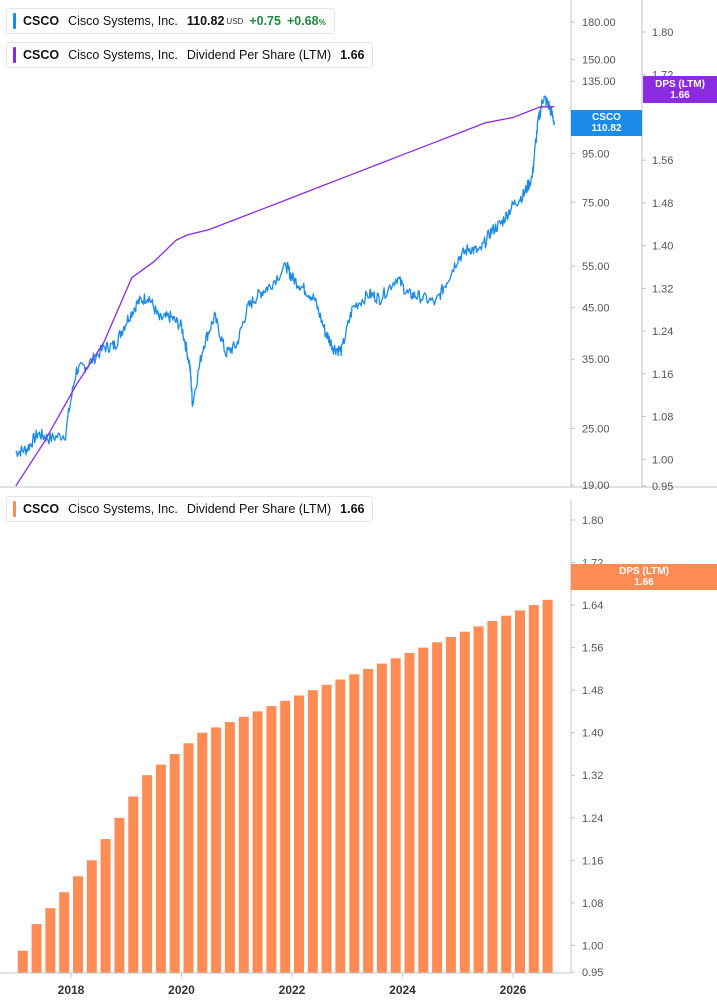  What do you see at coordinates (513, 990) in the screenshot?
I see `x-tick-label: 2026` at bounding box center [513, 990].